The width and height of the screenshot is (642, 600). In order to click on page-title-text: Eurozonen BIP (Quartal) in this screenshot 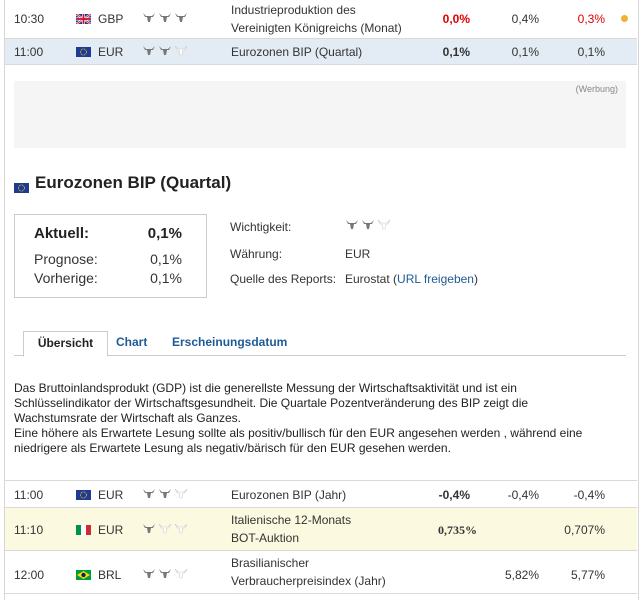, I will do `click(133, 182)`.